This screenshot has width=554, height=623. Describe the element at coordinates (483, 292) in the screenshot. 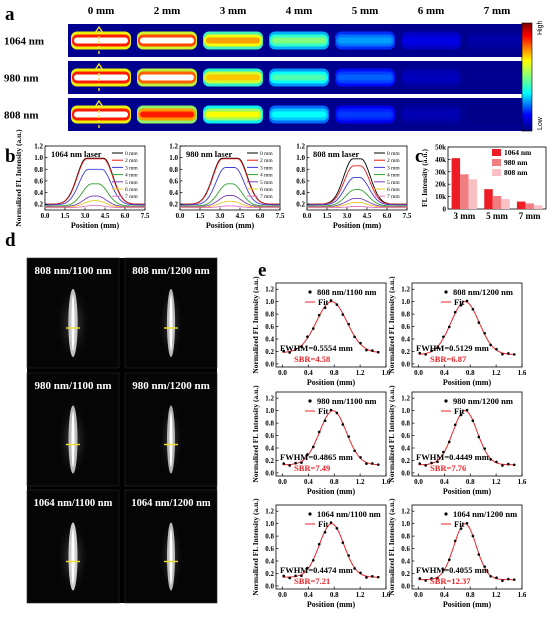

I see `legend-entry: 808 nm/1200 nm` at that location.